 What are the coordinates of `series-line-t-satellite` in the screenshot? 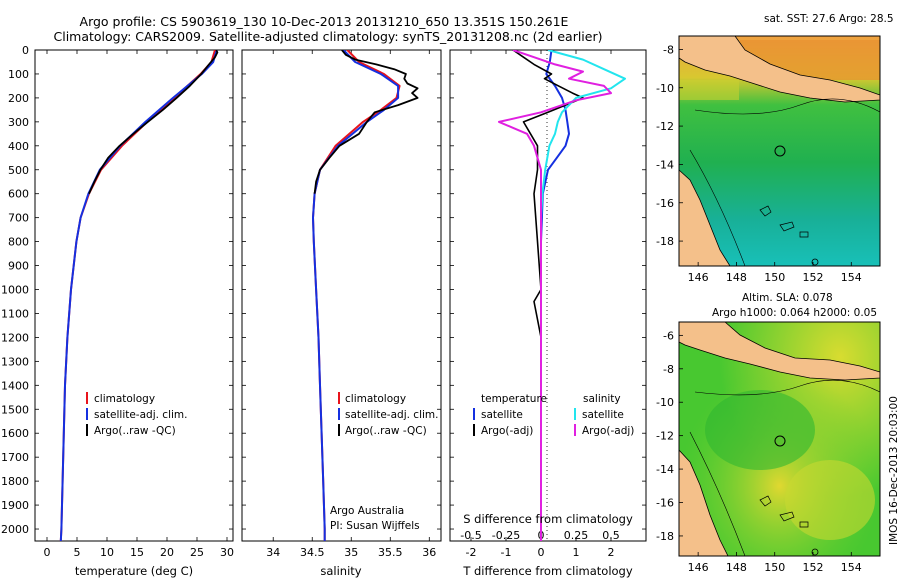 It's located at (555, 295).